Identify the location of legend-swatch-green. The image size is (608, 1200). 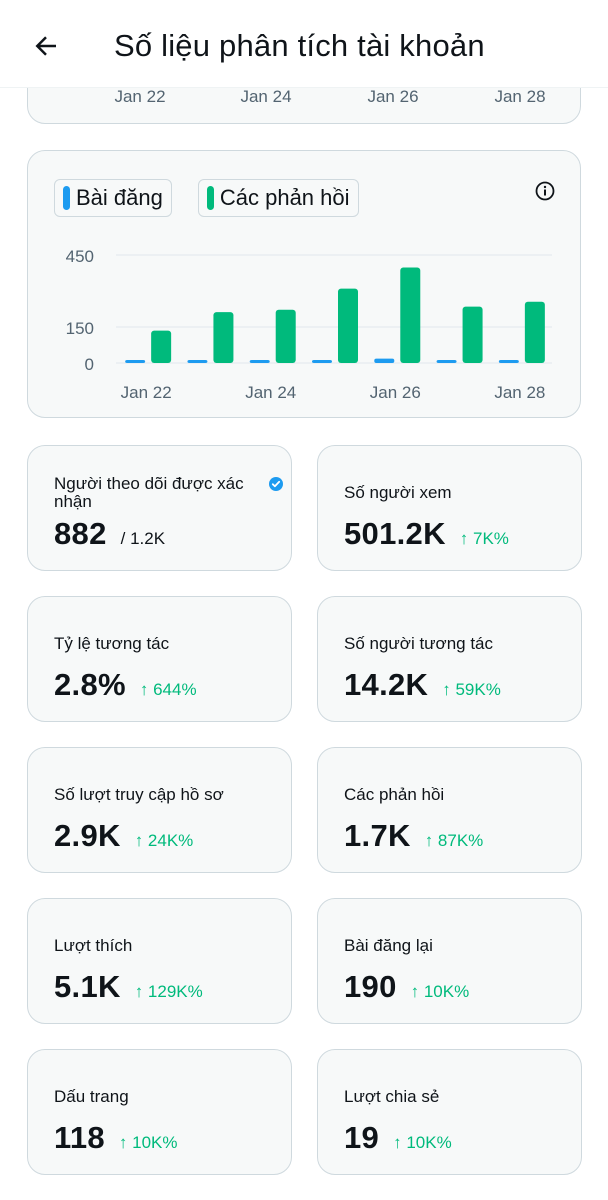
(210, 198).